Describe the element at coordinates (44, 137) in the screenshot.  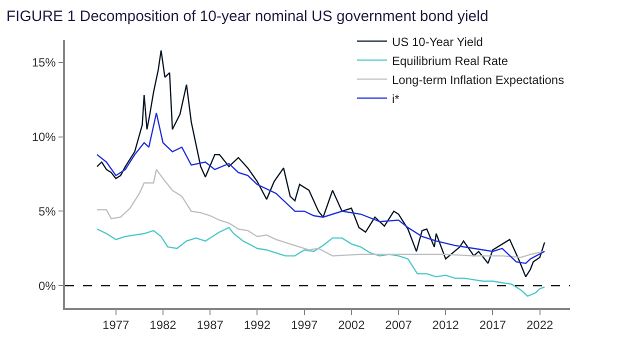
I see `y-tick-label: 10%` at that location.